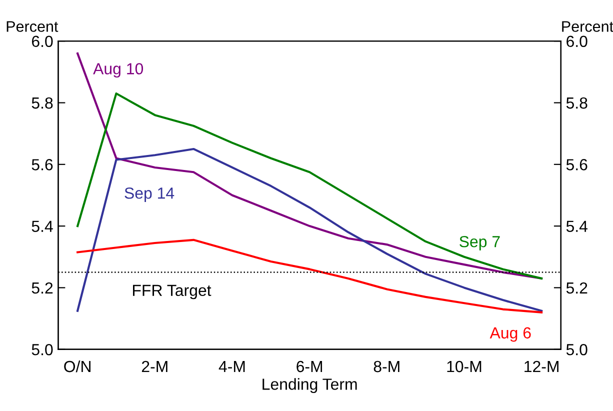 This screenshot has height=411, width=613. I want to click on x-tick-label: 4-M, so click(231, 366).